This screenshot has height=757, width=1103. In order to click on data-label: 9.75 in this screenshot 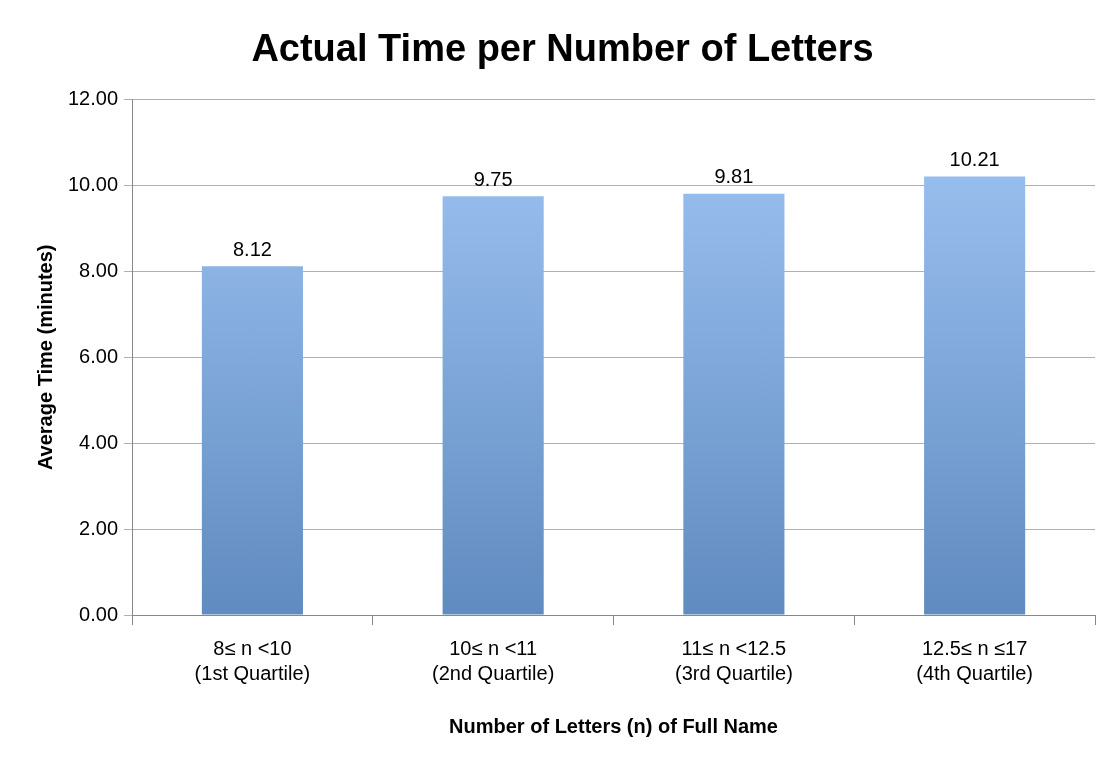, I will do `click(493, 178)`.